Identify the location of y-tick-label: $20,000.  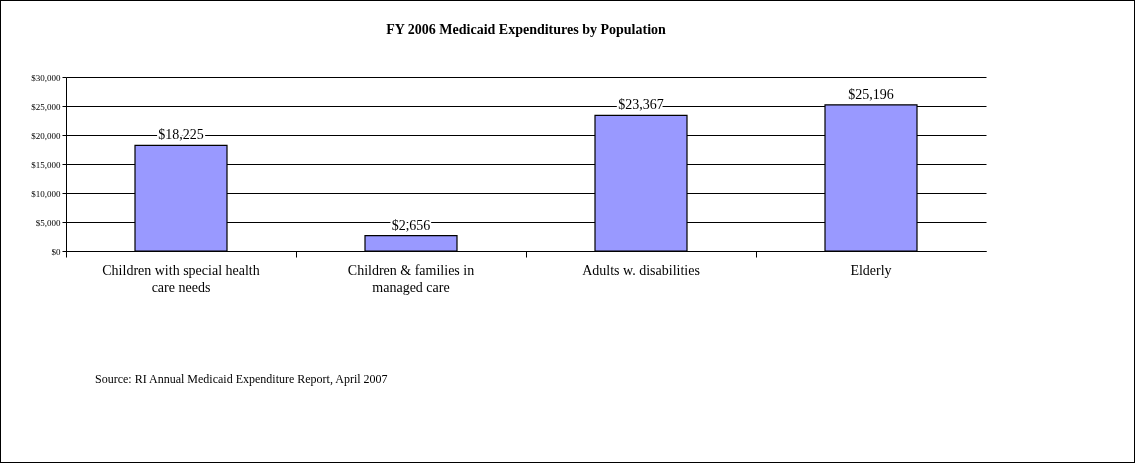
(46, 135).